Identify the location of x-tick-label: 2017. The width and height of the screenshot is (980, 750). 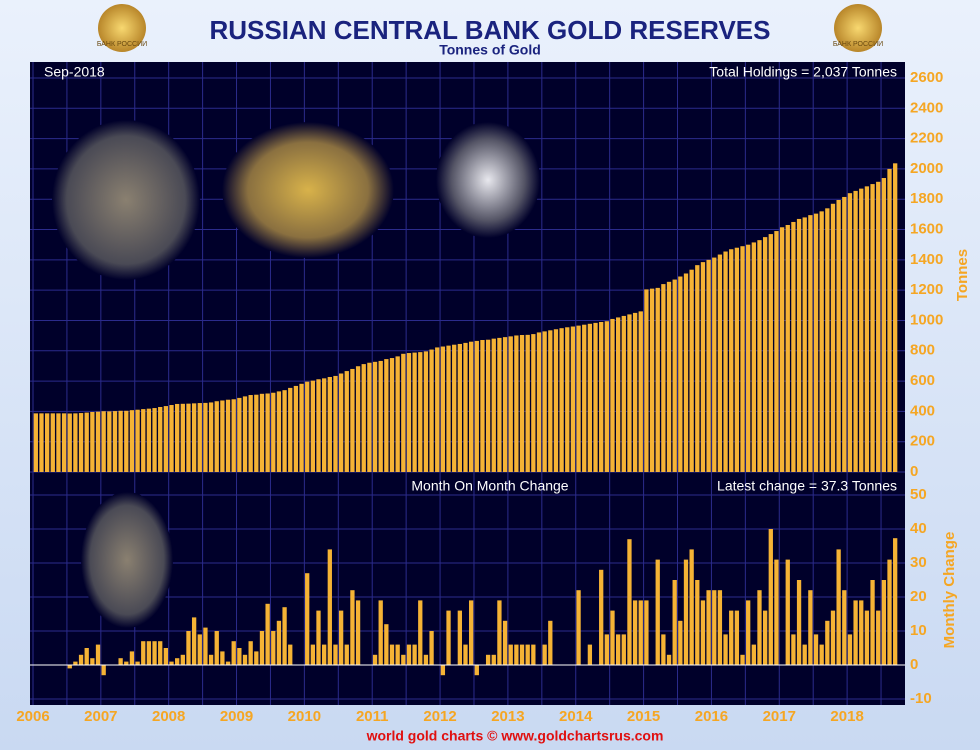
(779, 716).